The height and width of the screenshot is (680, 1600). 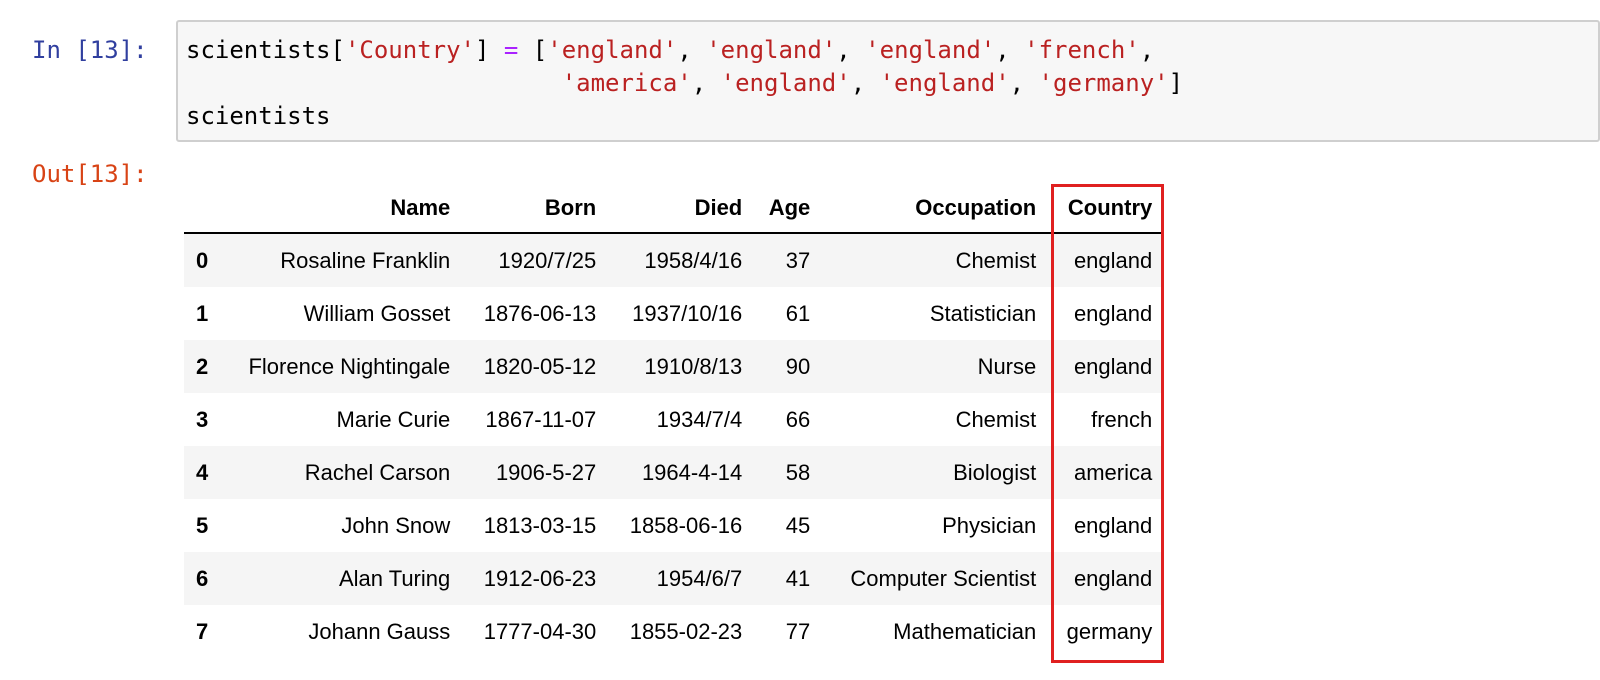 I want to click on cell-age: 61, so click(x=798, y=313).